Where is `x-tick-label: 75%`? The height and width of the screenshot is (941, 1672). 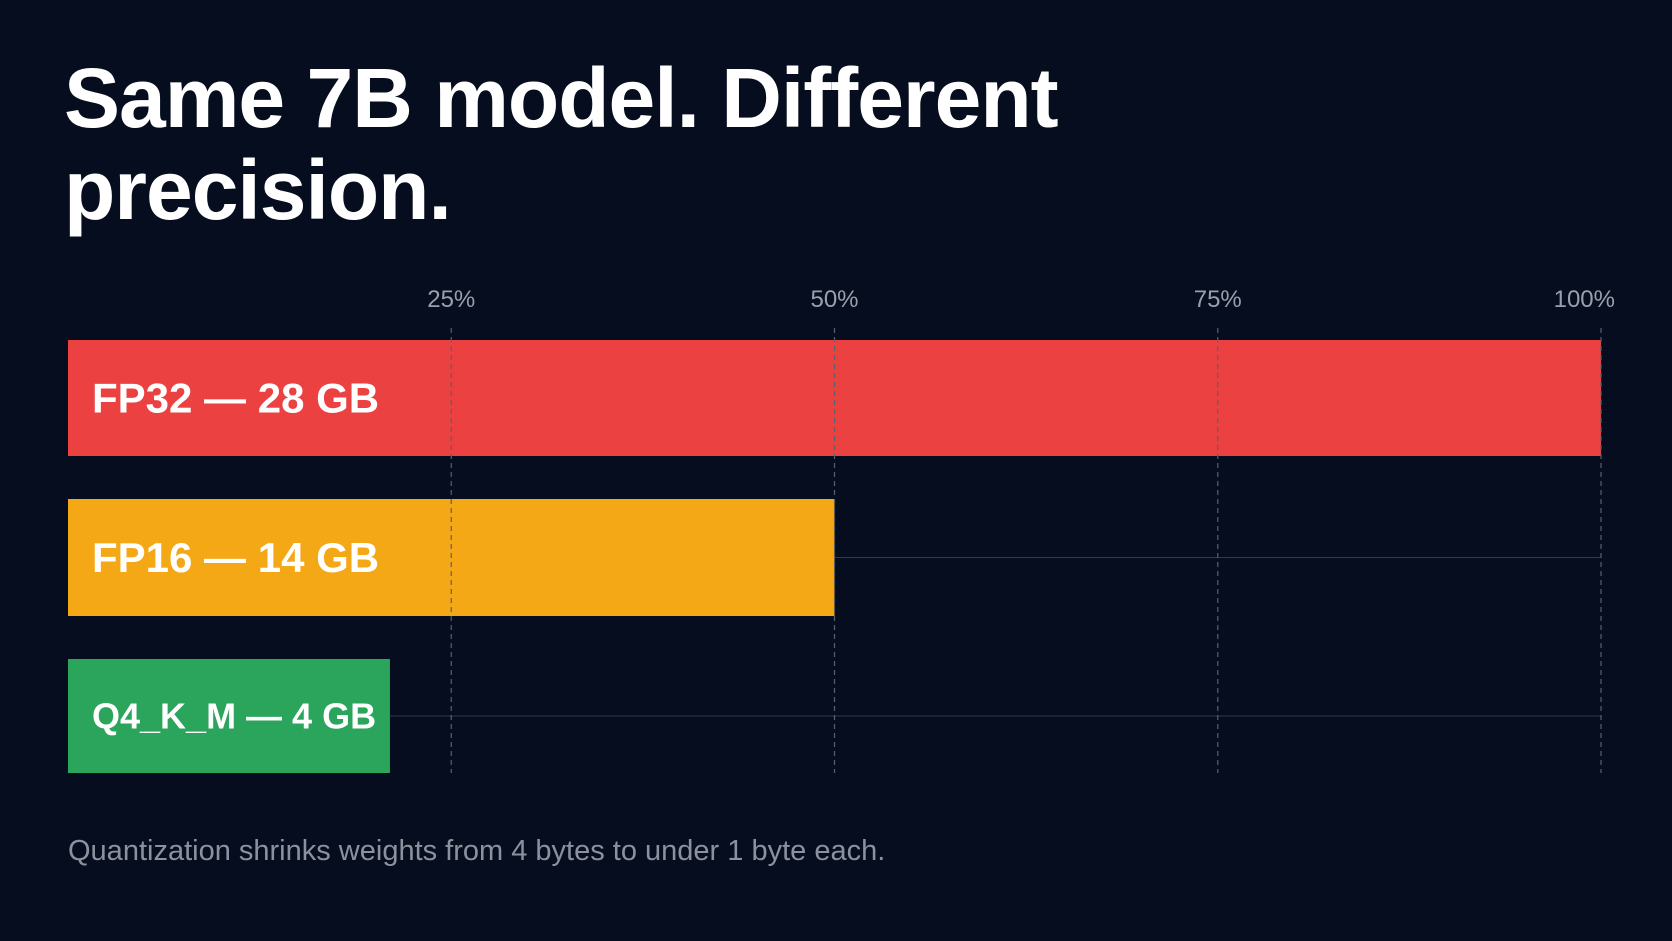
x-tick-label: 75% is located at coordinates (1218, 299).